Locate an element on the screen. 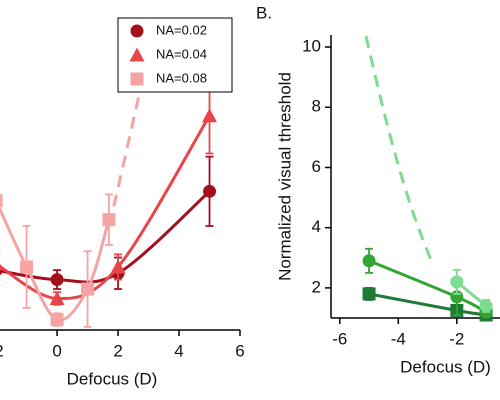 The width and height of the screenshot is (500, 400). fit-extension is located at coordinates (399, 149).